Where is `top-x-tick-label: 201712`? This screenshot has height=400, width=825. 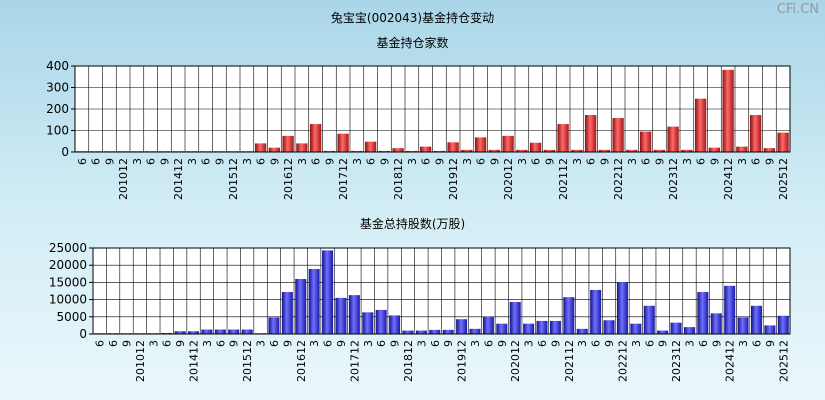
top-x-tick-label: 201712 is located at coordinates (343, 179).